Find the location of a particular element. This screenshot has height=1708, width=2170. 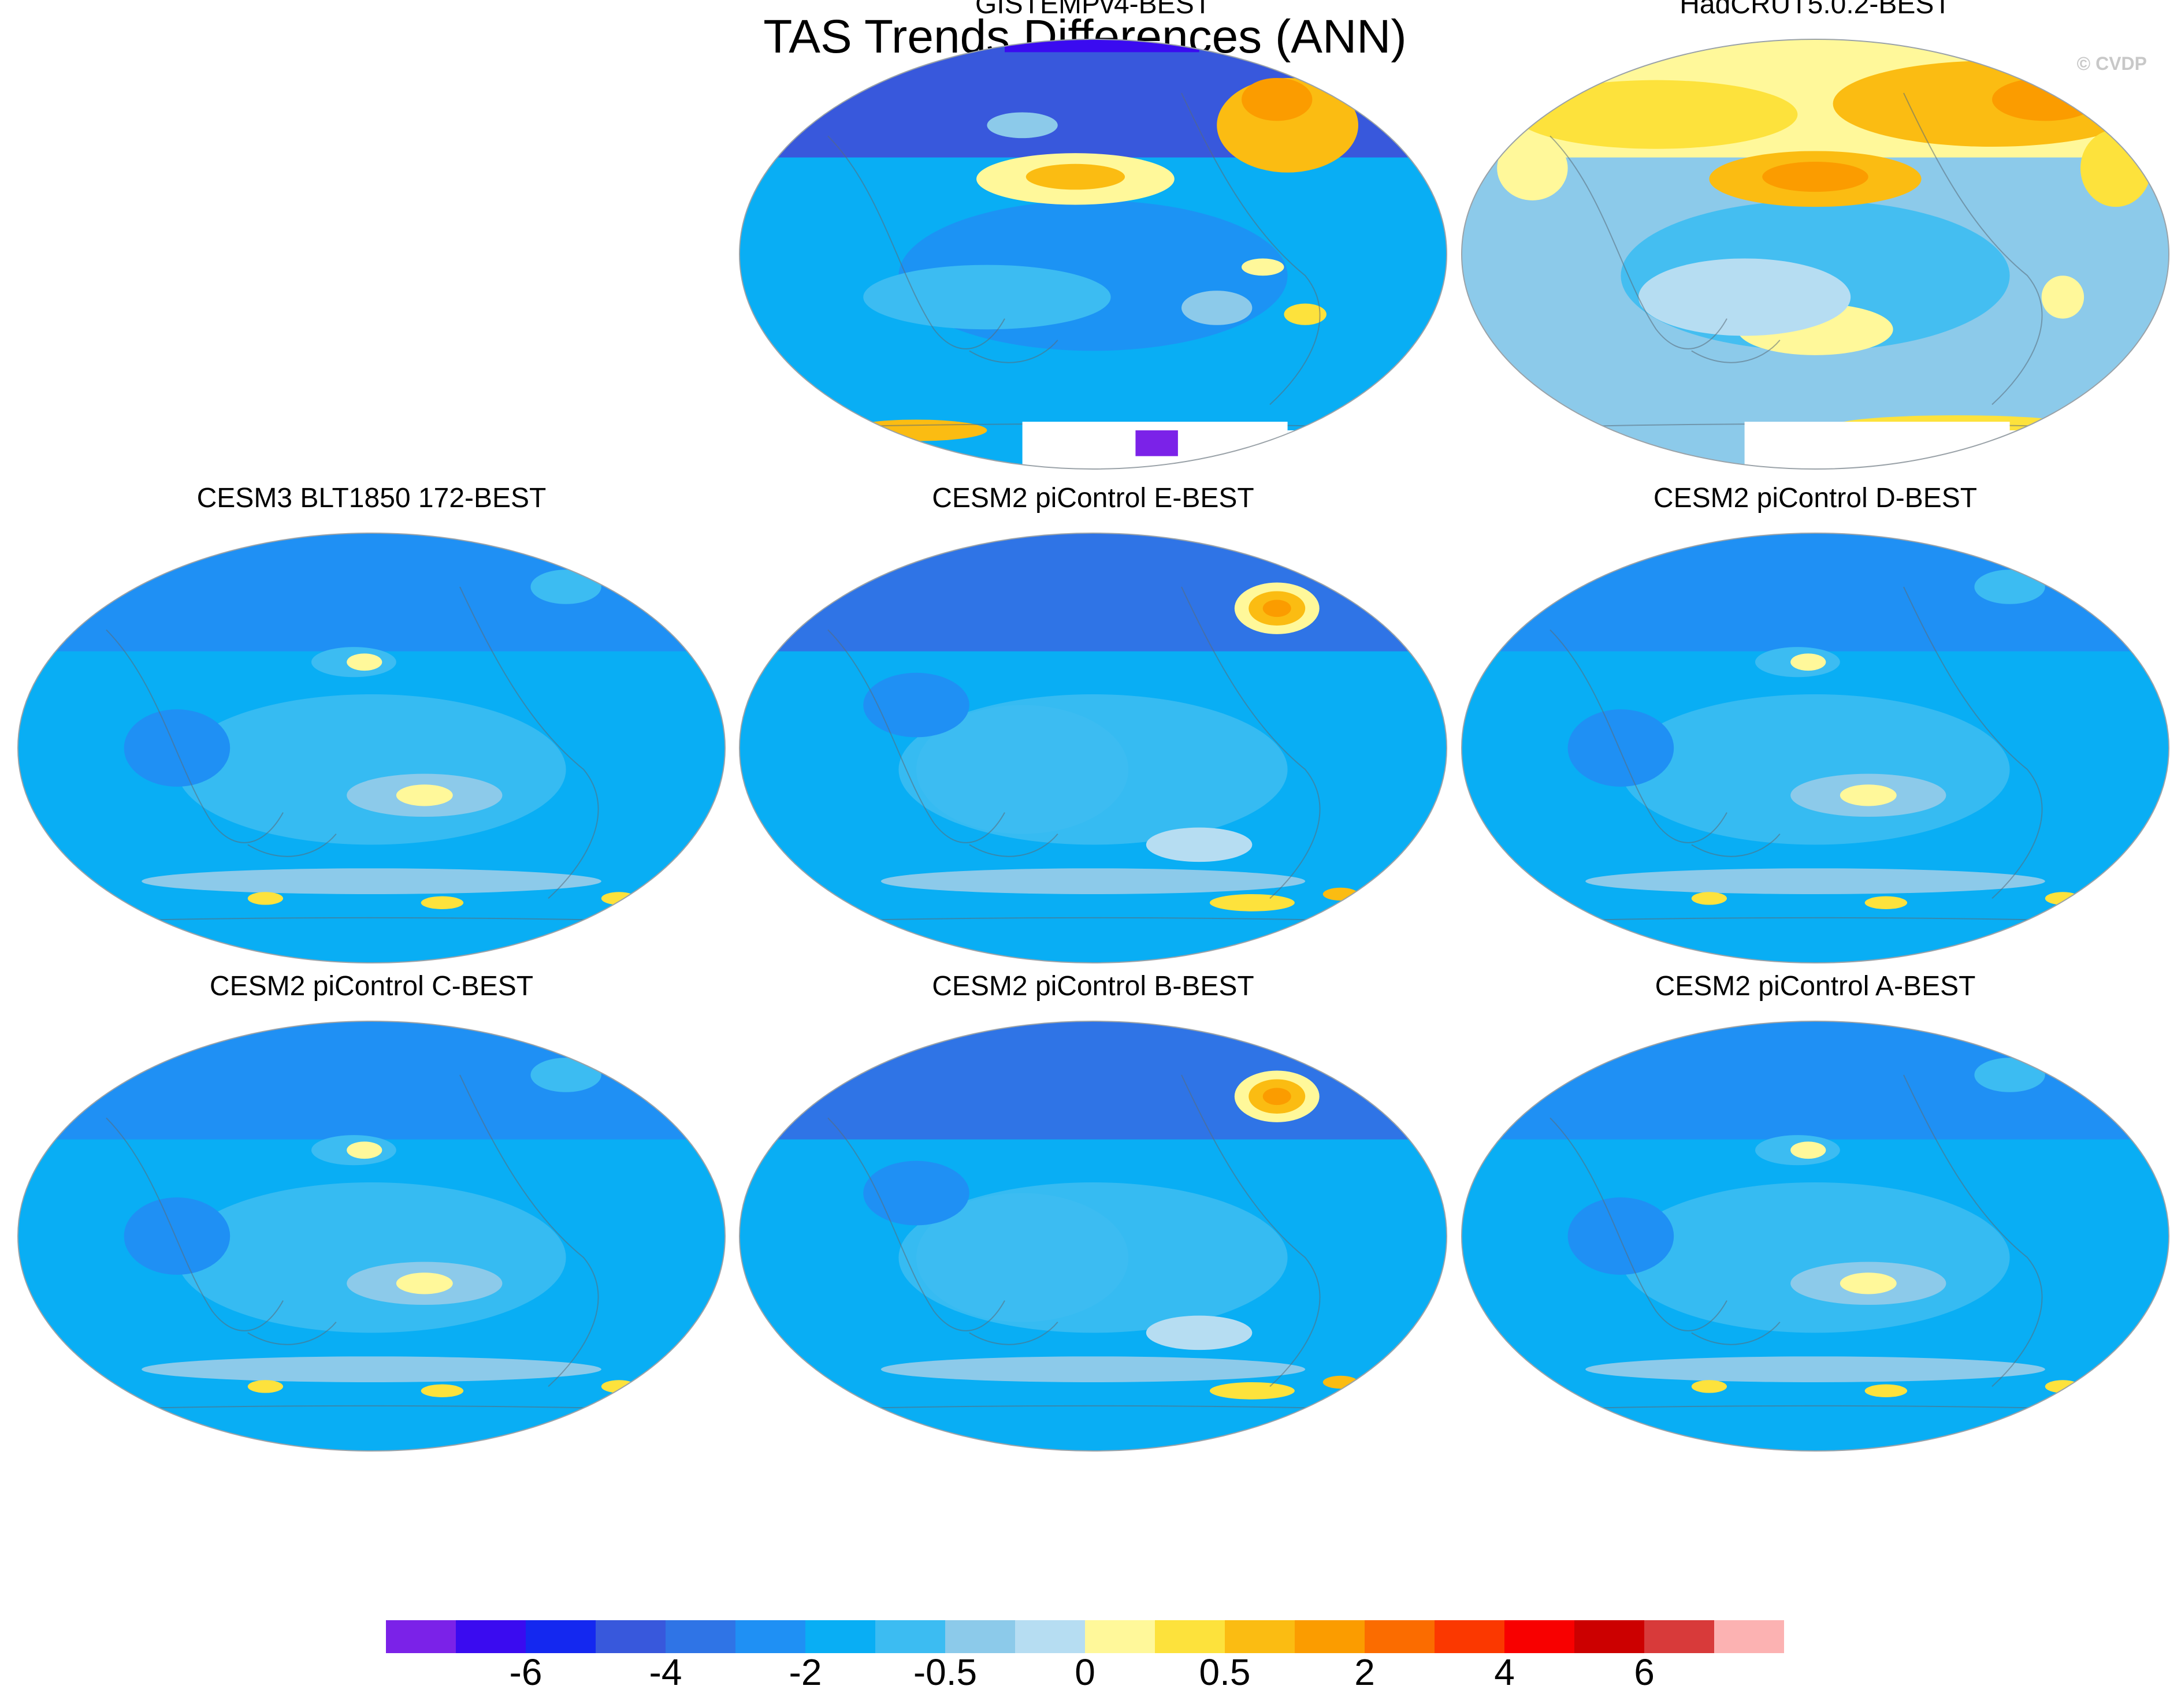

panel-title: CESM2 piControl B-BEST is located at coordinates (1093, 986).